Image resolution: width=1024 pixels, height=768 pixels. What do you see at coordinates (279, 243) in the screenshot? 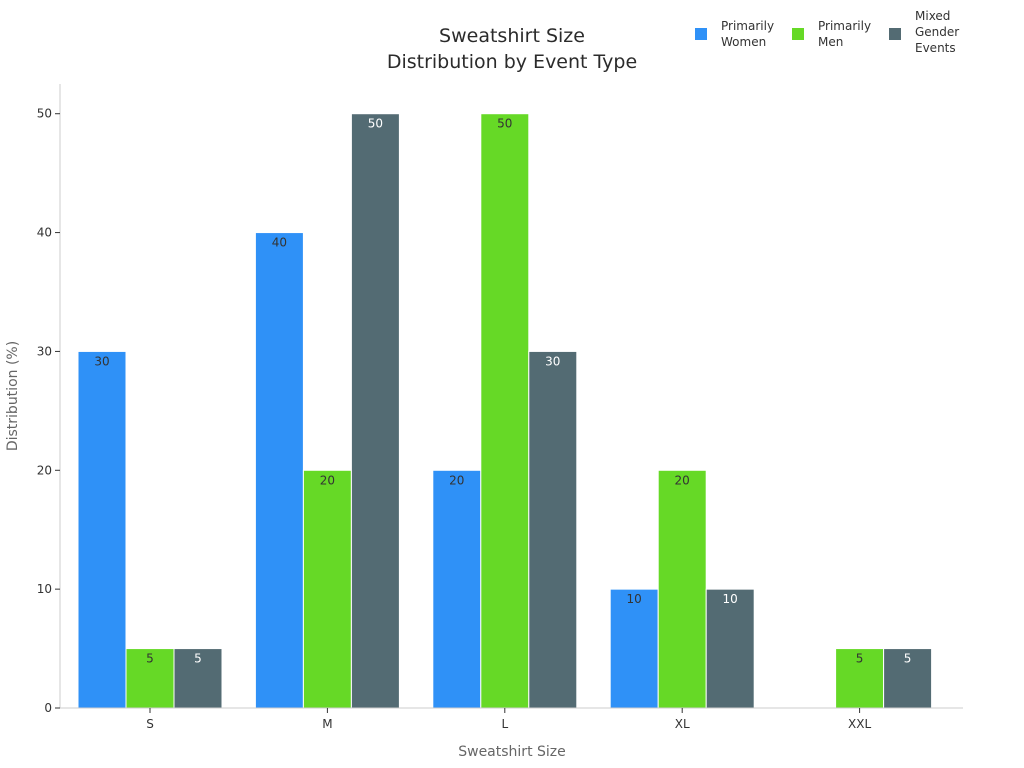
I see `bar-value-label: 40` at bounding box center [279, 243].